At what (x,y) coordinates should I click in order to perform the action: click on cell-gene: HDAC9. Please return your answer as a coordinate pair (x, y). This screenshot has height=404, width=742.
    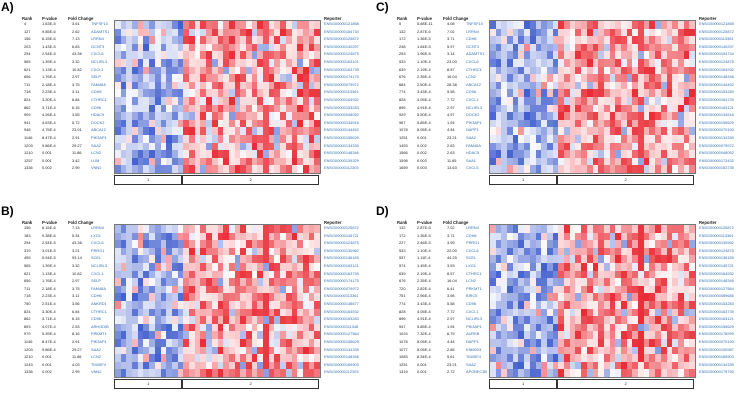
    Looking at the image, I should click on (473, 153).